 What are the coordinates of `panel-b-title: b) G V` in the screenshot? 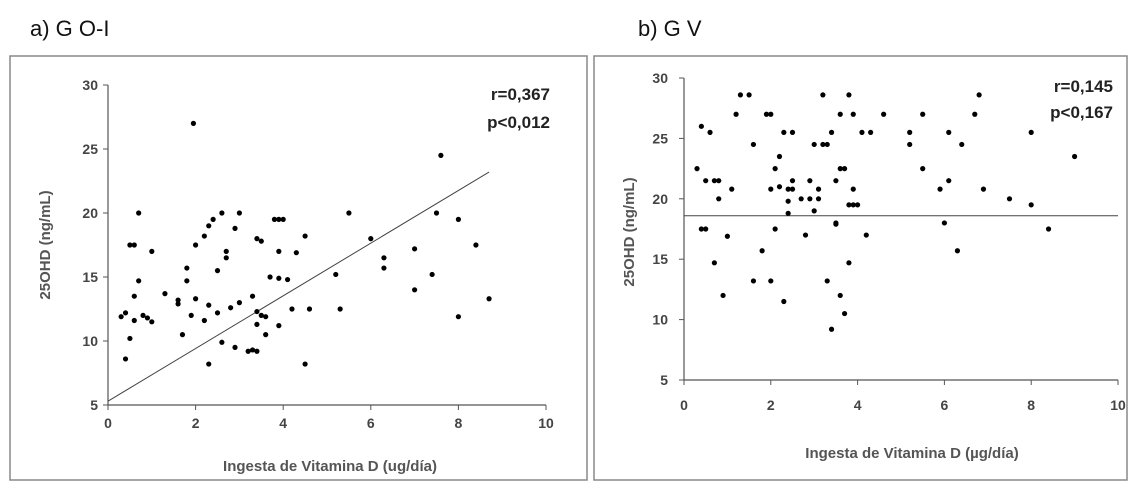 It's located at (670, 28).